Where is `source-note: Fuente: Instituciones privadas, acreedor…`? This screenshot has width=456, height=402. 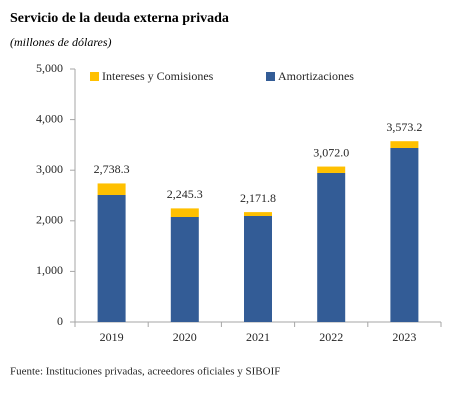 source-note: Fuente: Instituciones privadas, acreedor… is located at coordinates (145, 372).